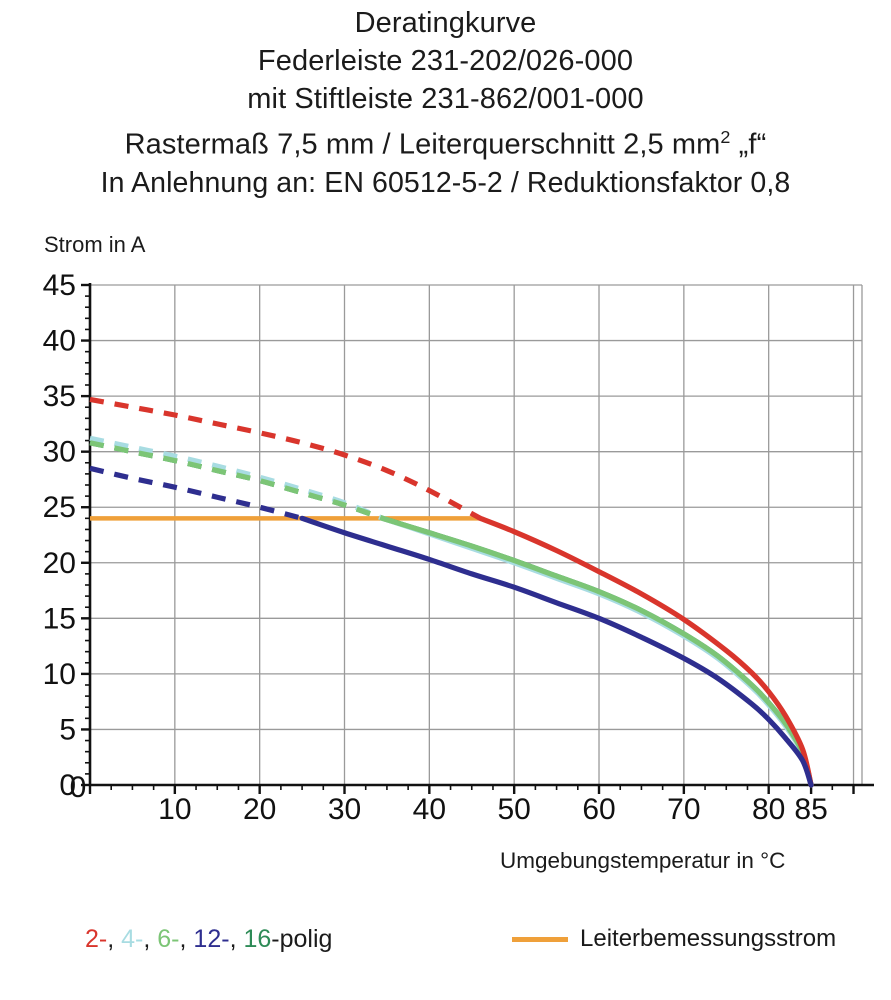 Image resolution: width=891 pixels, height=1000 pixels. Describe the element at coordinates (708, 938) in the screenshot. I see `rated-current-label: Leiterbemessungsstrom` at that location.